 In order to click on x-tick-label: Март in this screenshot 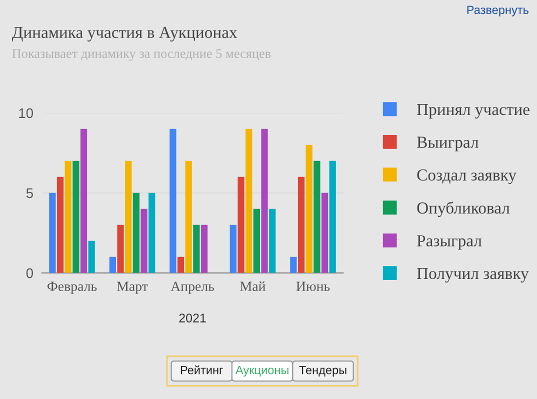, I will do `click(132, 288)`.